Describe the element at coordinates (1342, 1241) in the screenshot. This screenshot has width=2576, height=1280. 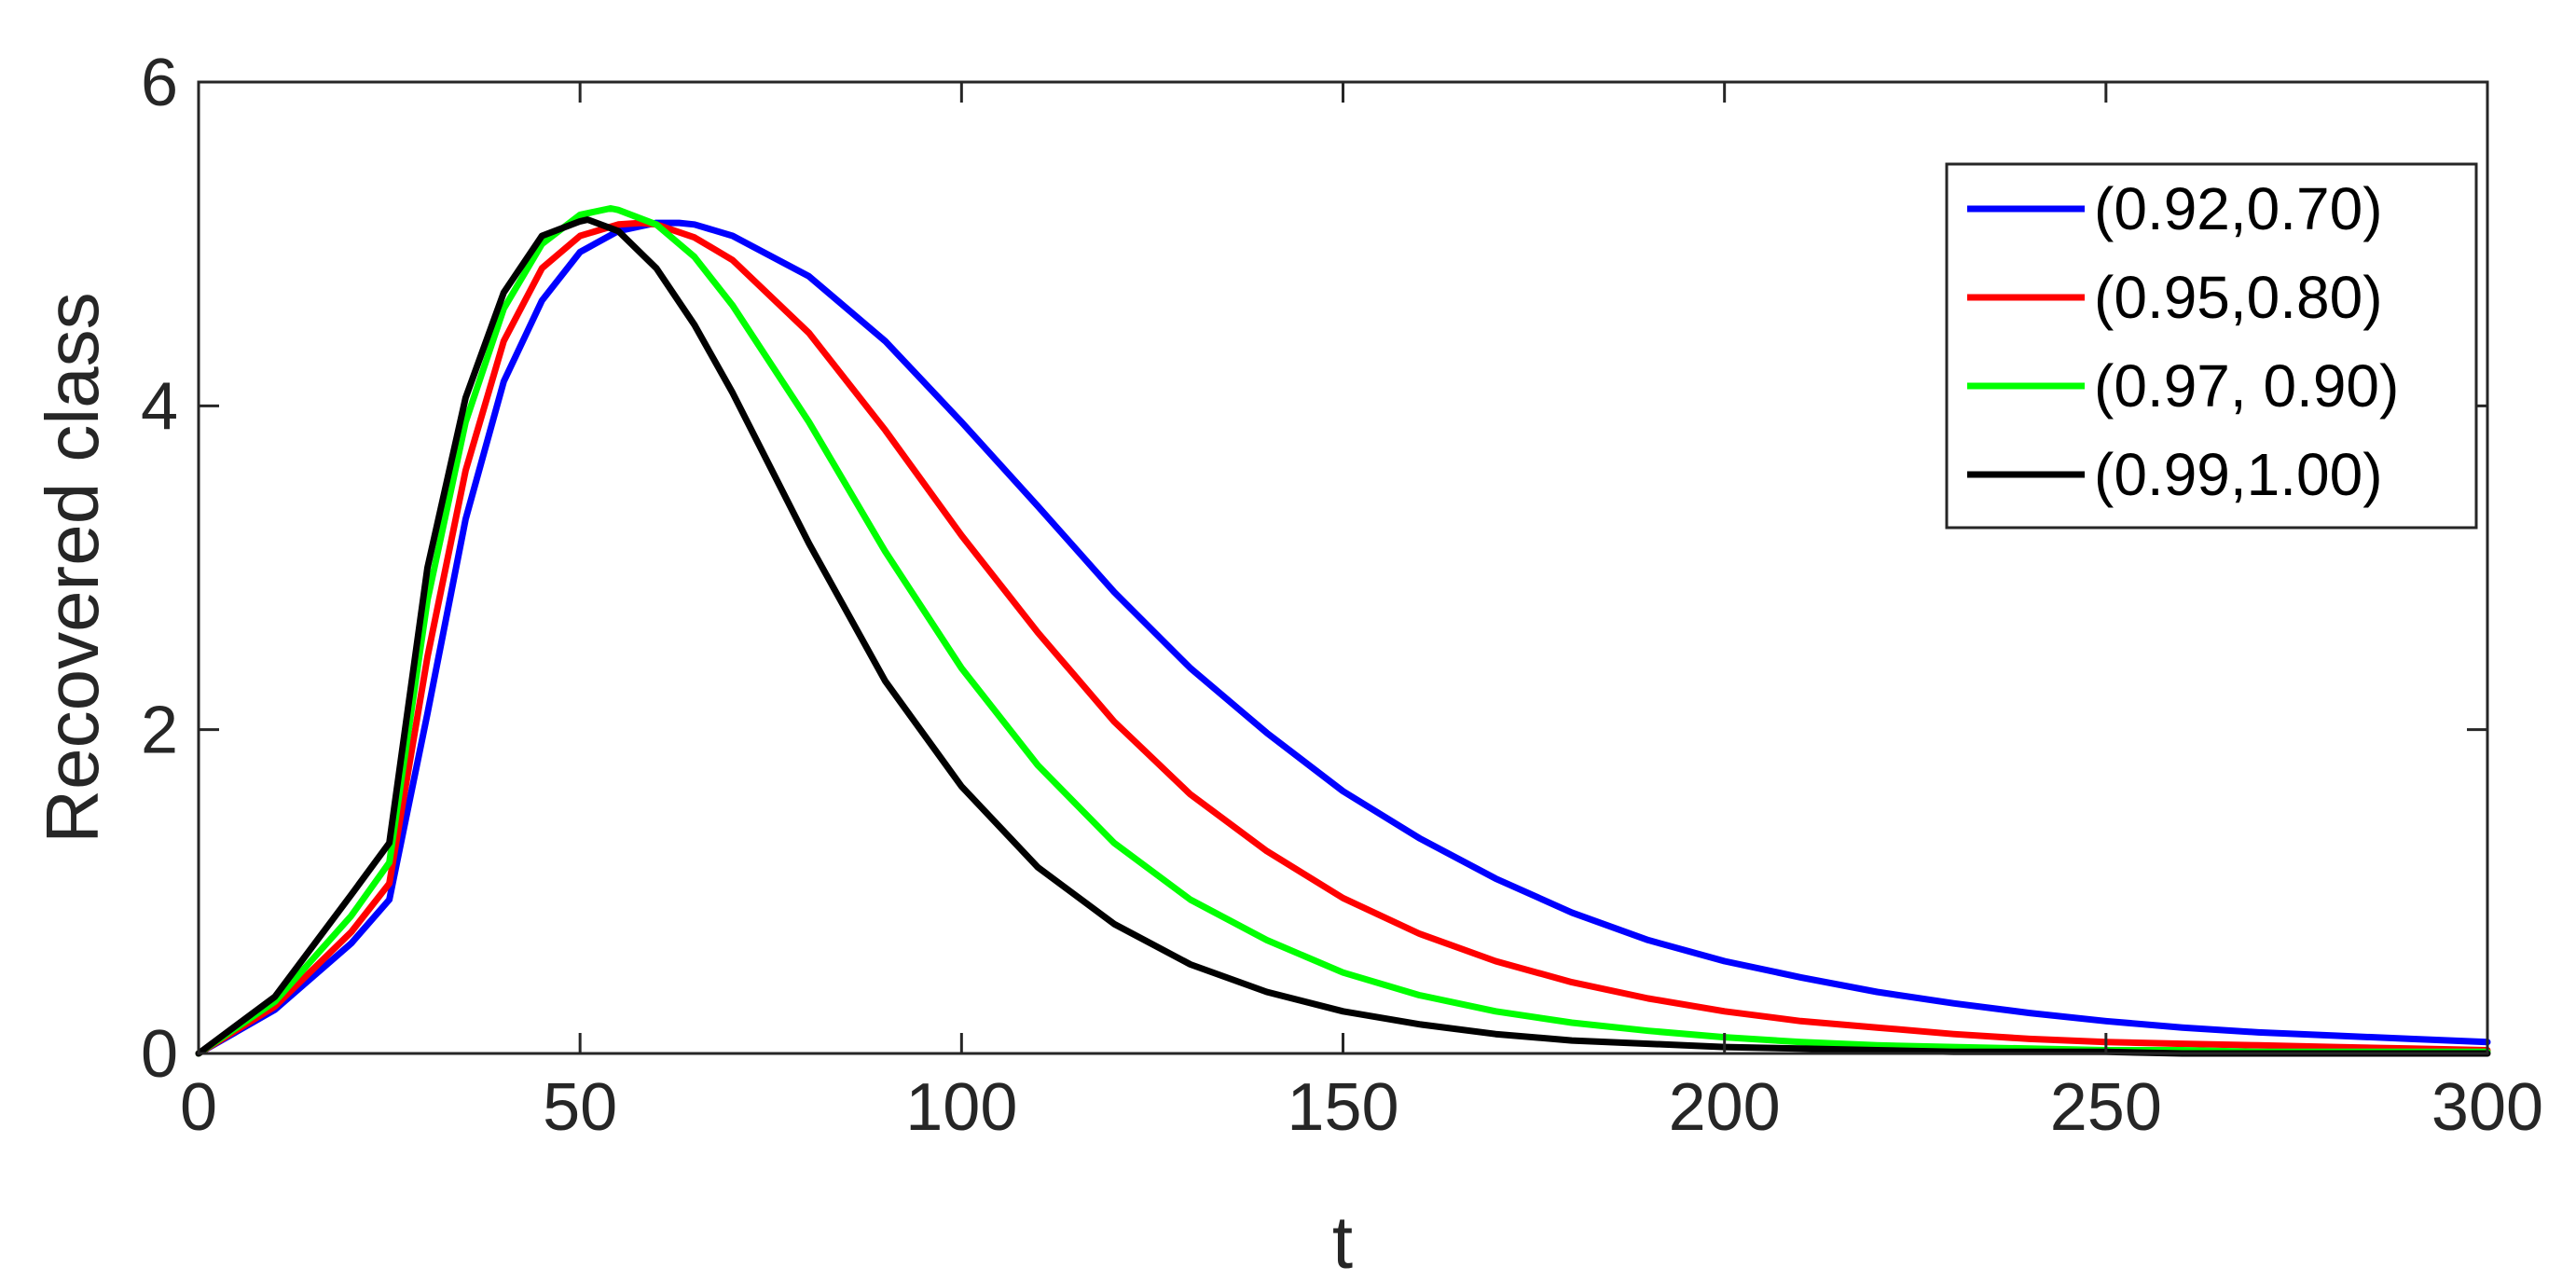
I see `x-axis-label: t` at that location.